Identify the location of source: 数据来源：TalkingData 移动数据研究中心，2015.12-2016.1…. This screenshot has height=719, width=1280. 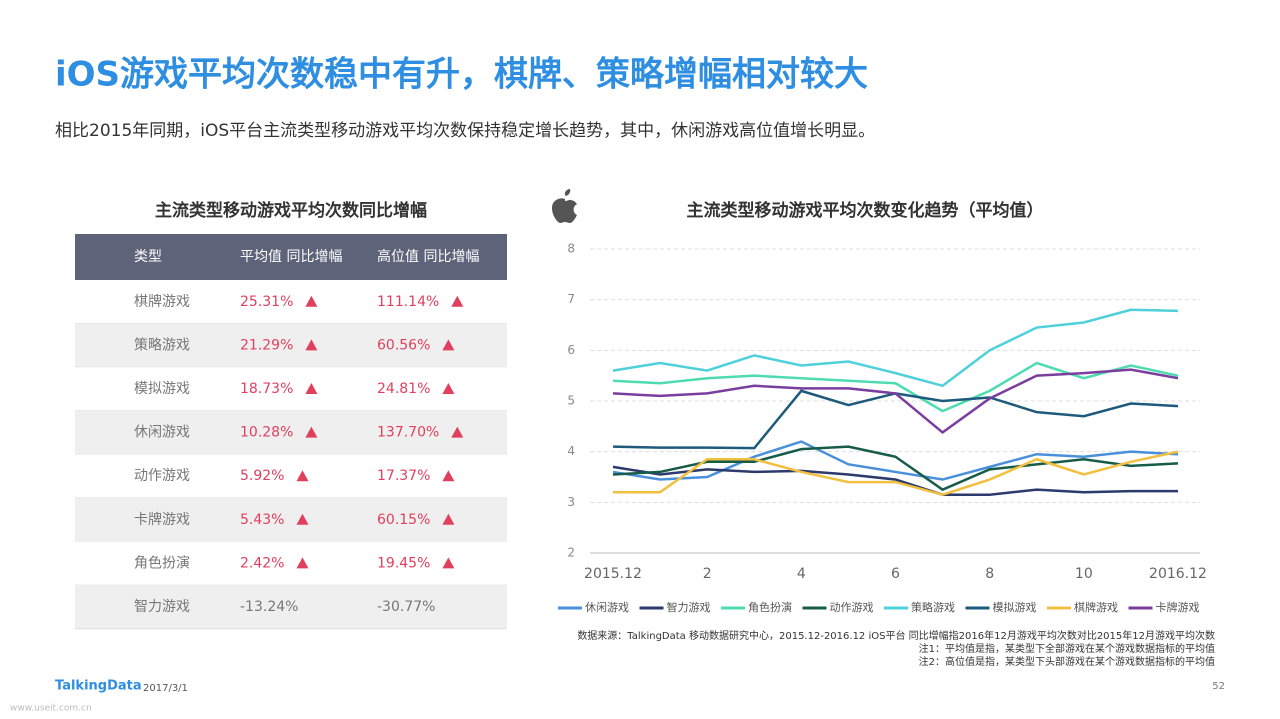
(896, 635).